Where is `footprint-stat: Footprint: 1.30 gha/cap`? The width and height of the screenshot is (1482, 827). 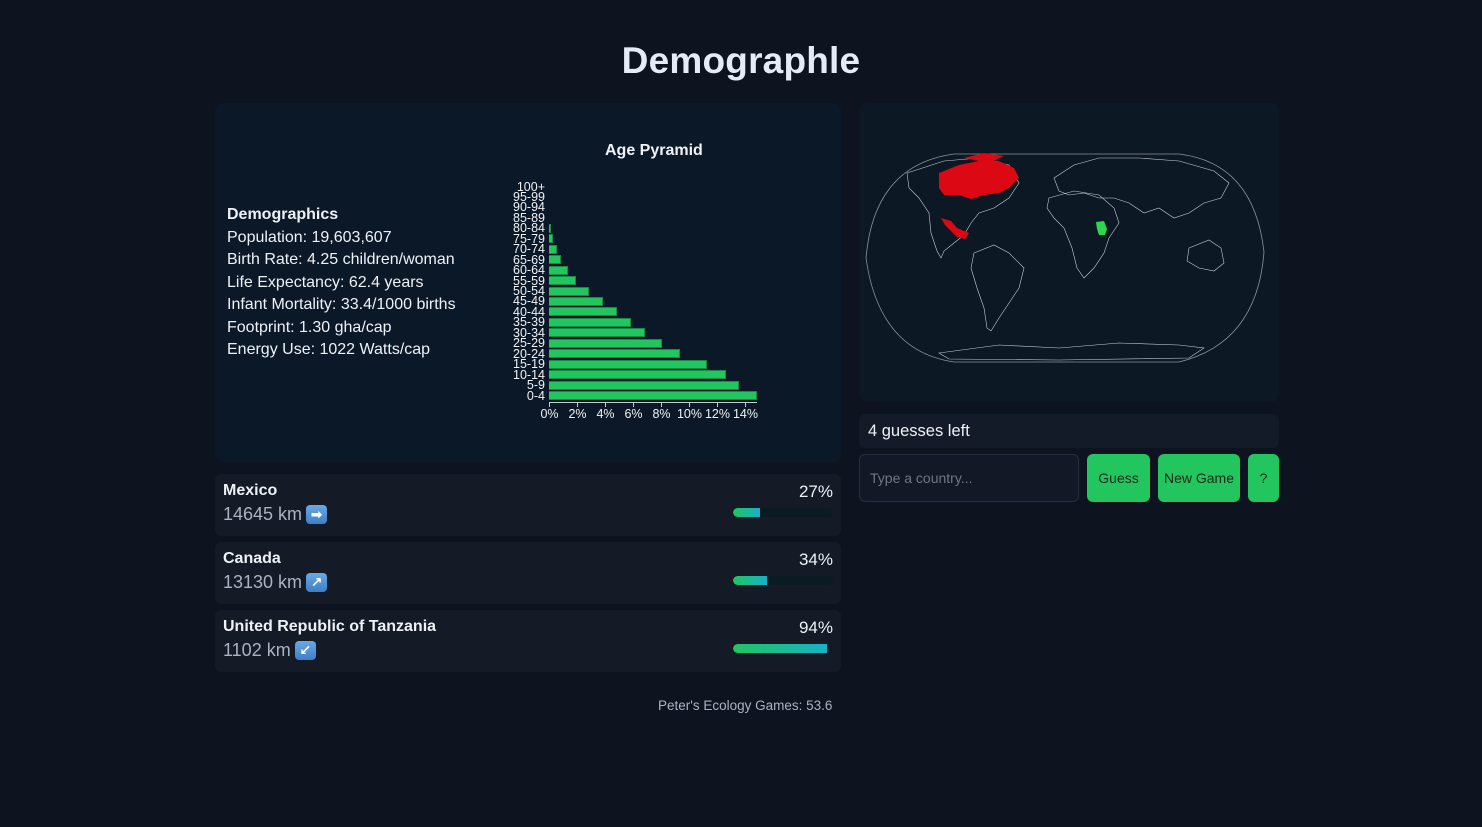 footprint-stat: Footprint: 1.30 gha/cap is located at coordinates (309, 327).